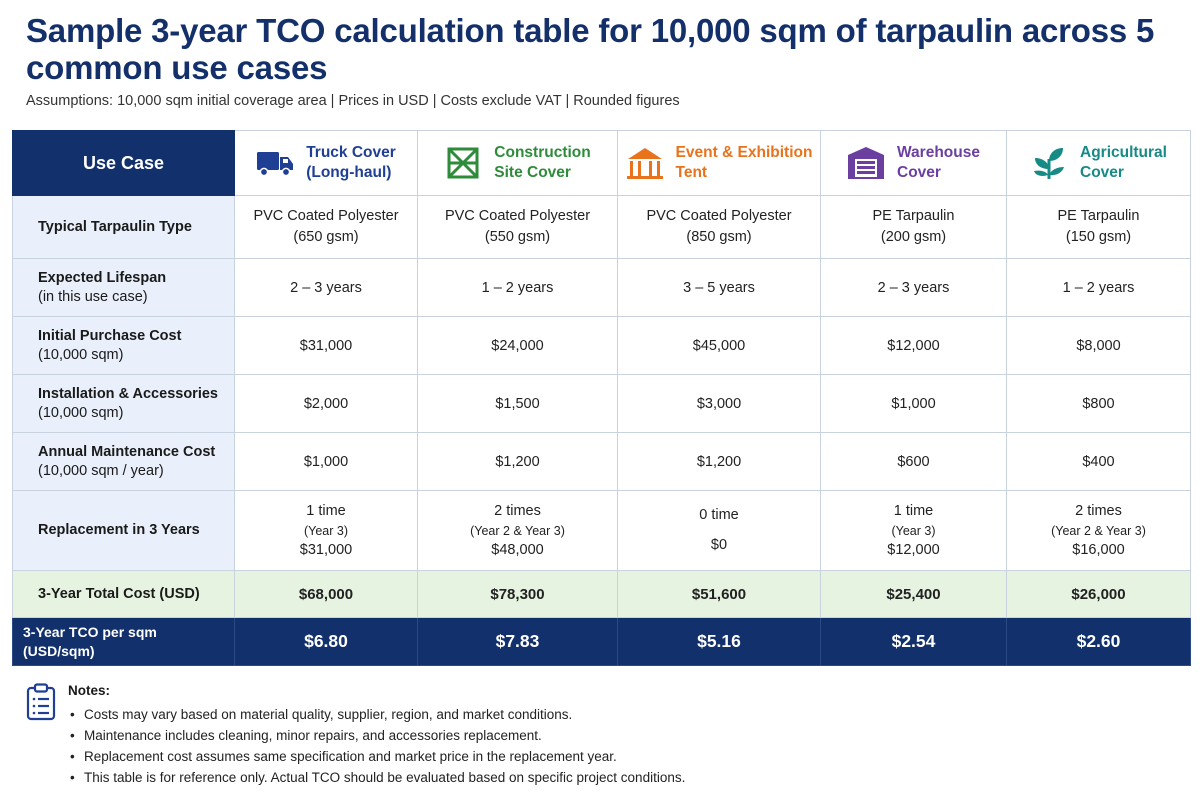 The width and height of the screenshot is (1200, 800). What do you see at coordinates (123, 163) in the screenshot?
I see `use-case-header: Use Case` at bounding box center [123, 163].